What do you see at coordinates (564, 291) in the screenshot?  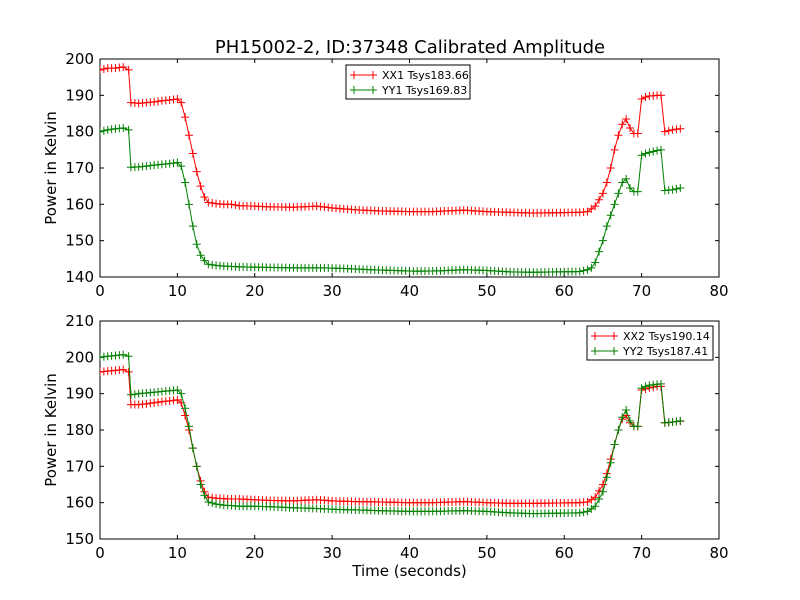 I see `x-tick-label: 60` at bounding box center [564, 291].